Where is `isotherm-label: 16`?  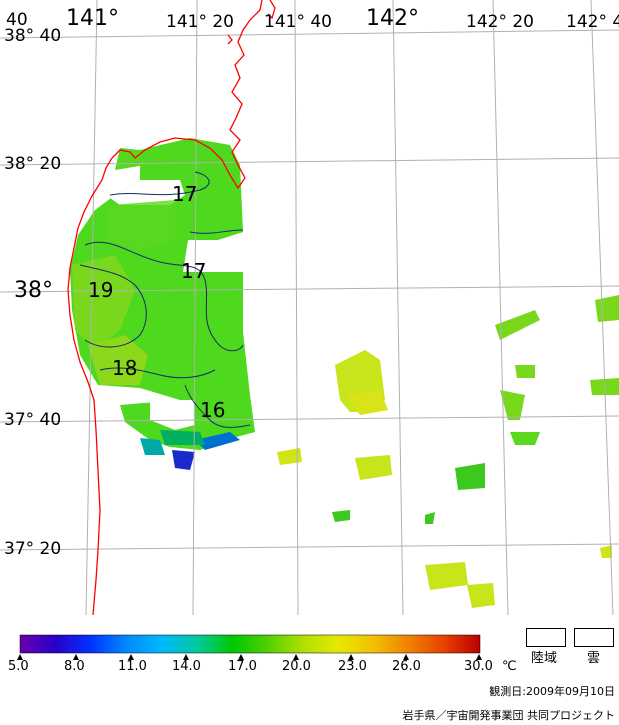
isotherm-label: 16 is located at coordinates (213, 410).